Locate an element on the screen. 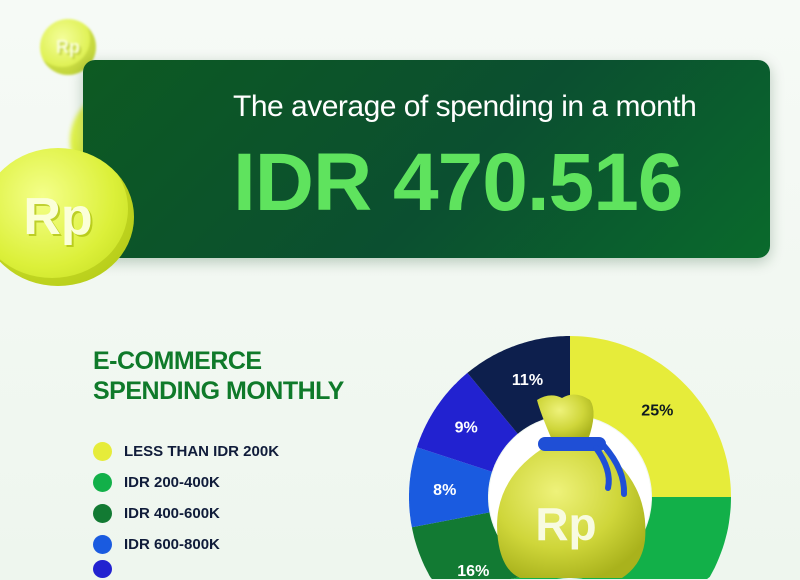 The height and width of the screenshot is (580, 800). legend-item: IDR 200-400K is located at coordinates (186, 482).